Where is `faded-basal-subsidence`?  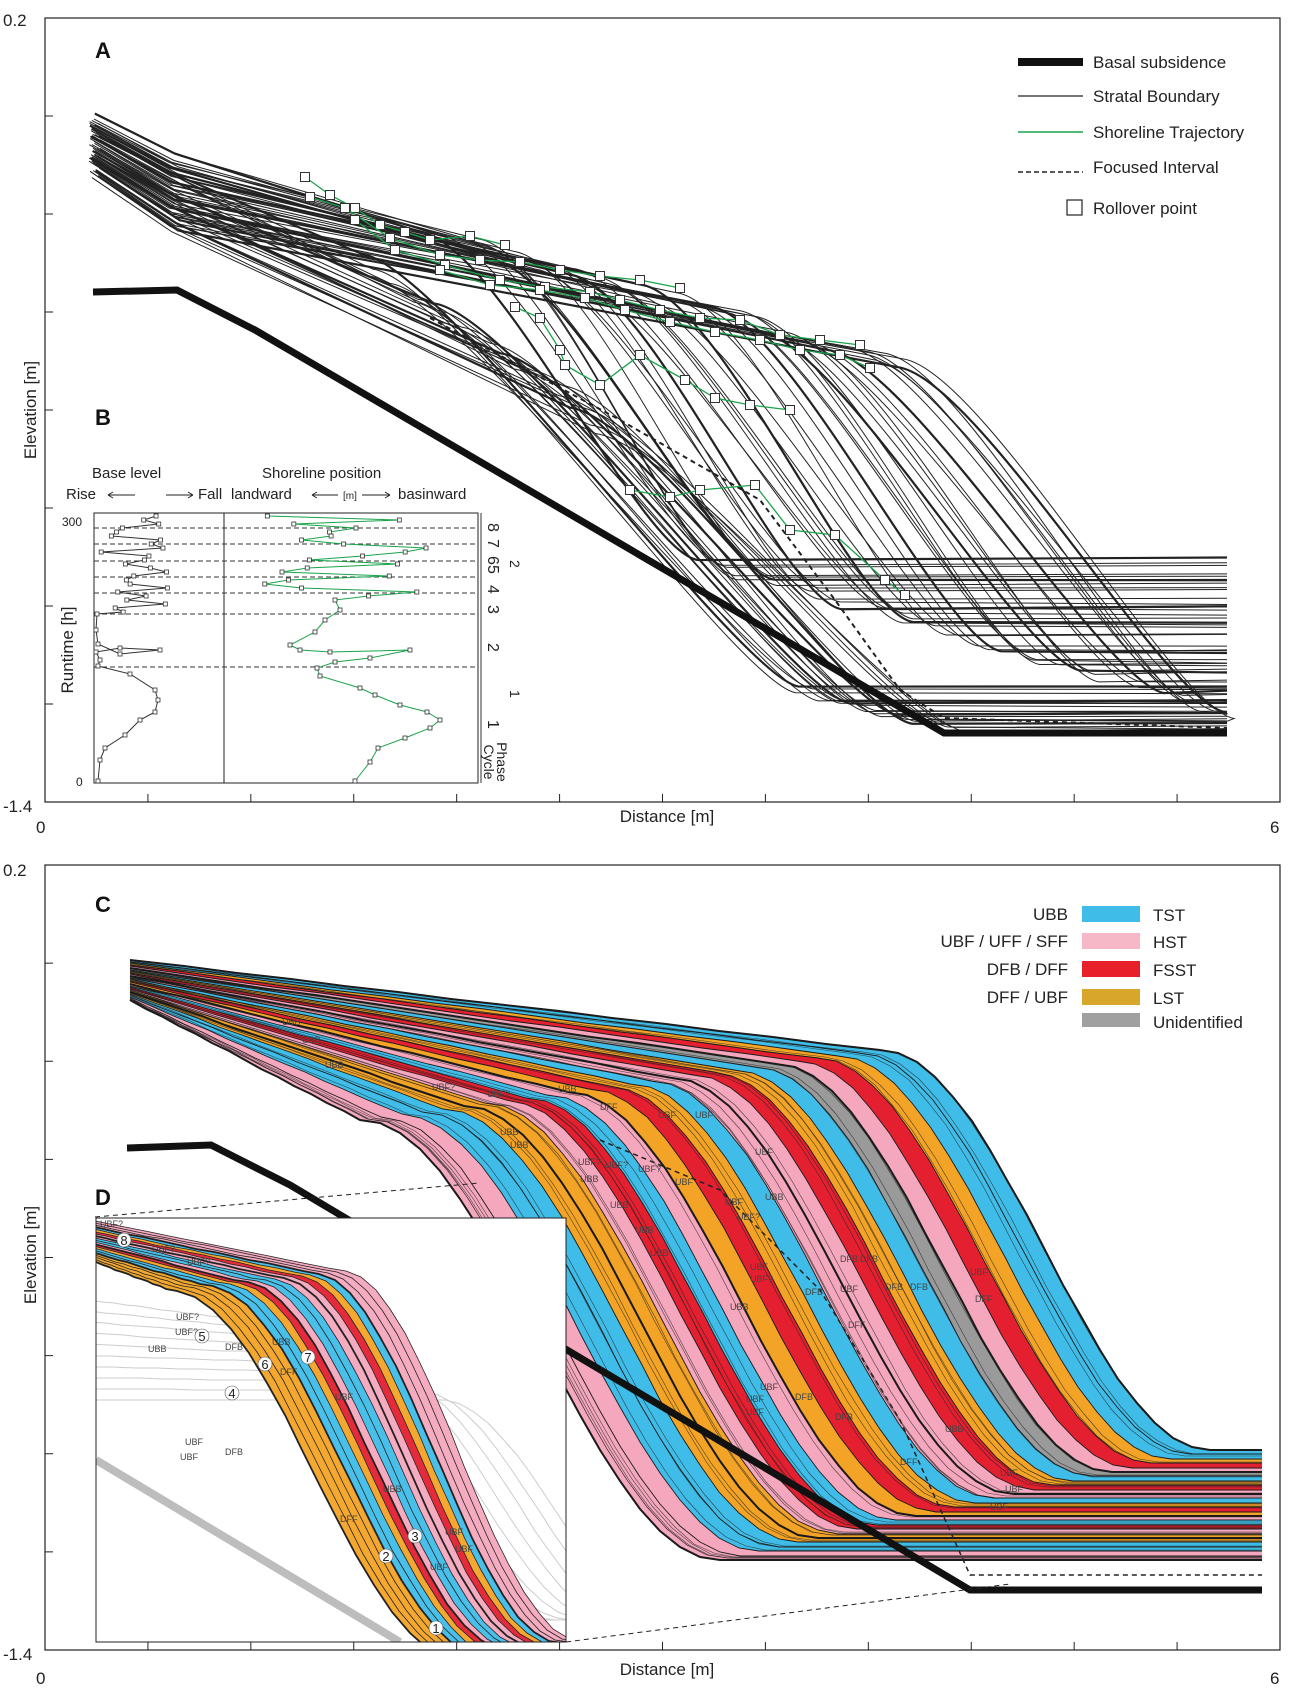 faded-basal-subsidence is located at coordinates (249, 1549).